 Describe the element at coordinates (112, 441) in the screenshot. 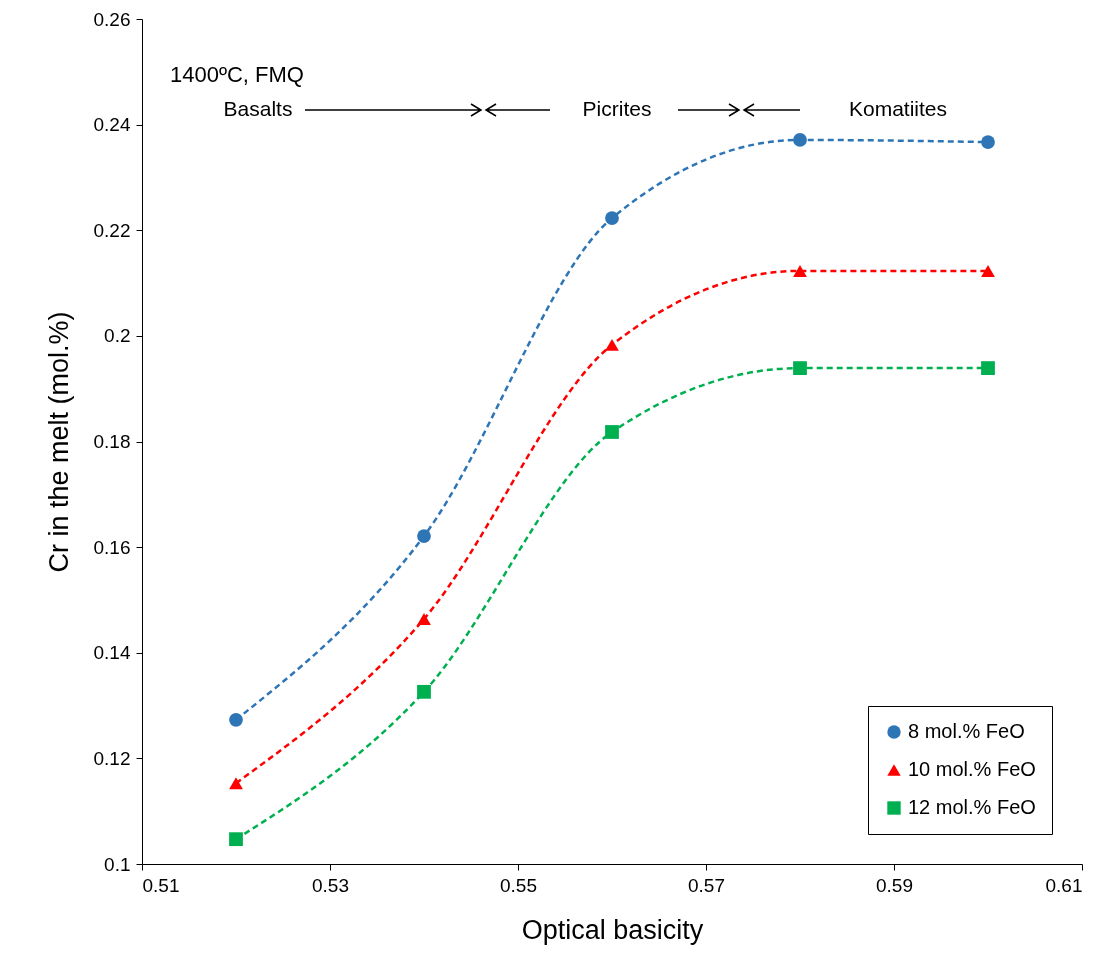

I see `y-tick-label: 0.18` at that location.